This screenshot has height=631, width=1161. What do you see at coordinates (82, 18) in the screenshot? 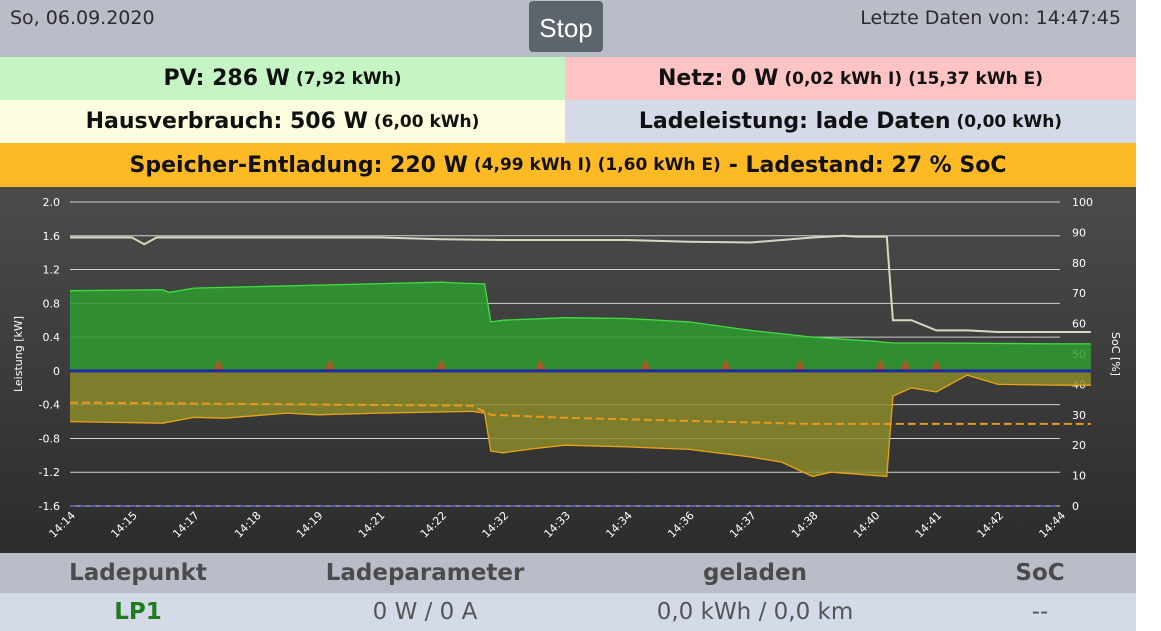
I see `date-label: So, 06.09.2020` at bounding box center [82, 18].